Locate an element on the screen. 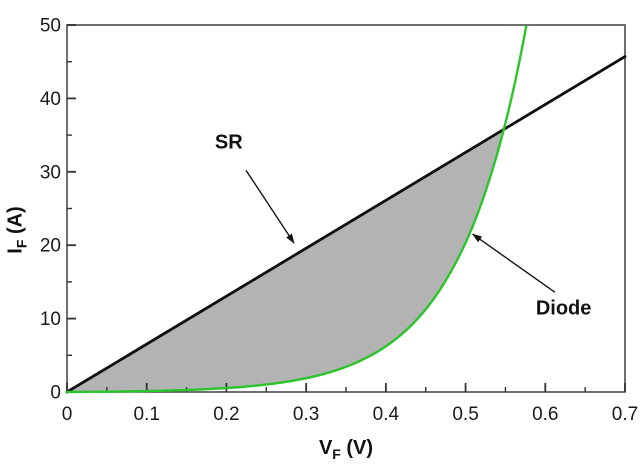 This screenshot has width=640, height=467. y-tick-label: 30 is located at coordinates (50, 172).